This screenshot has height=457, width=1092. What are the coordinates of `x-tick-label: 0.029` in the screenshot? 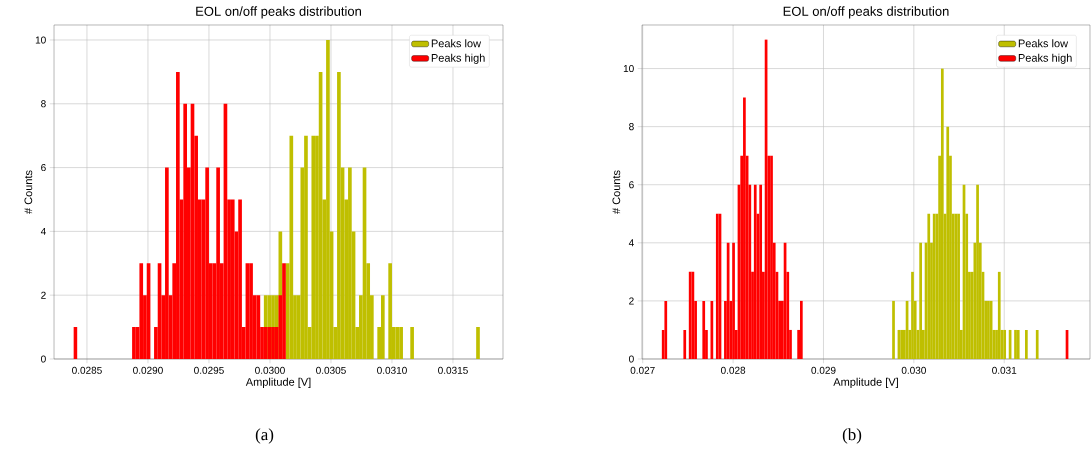 It's located at (823, 370).